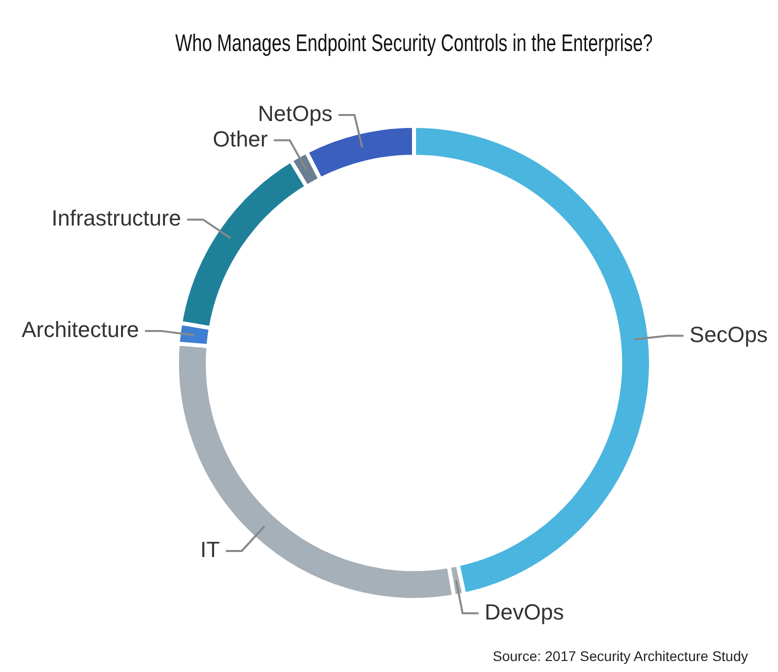 Image resolution: width=778 pixels, height=672 pixels. Describe the element at coordinates (414, 43) in the screenshot. I see `chart-title: Who Manages Endpoint Security Controls in the Enterprise?` at that location.